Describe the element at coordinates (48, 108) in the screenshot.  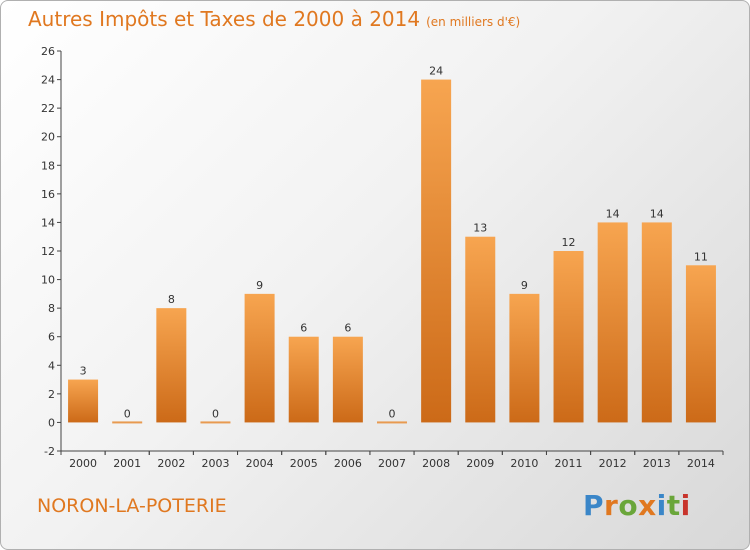
I see `y-tick-label: 22` at that location.